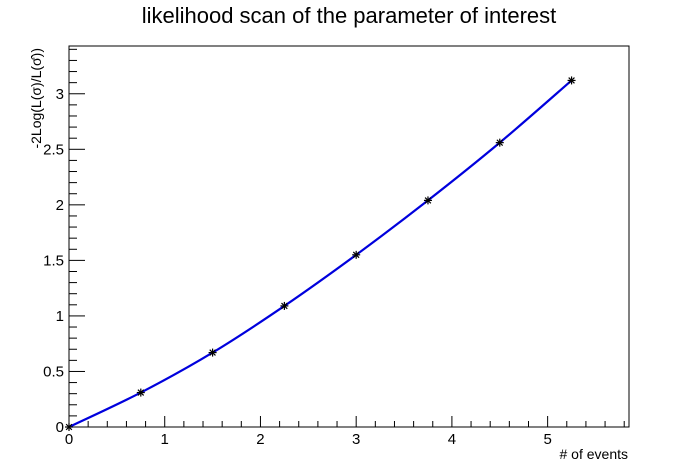 The width and height of the screenshot is (698, 474). Describe the element at coordinates (356, 439) in the screenshot. I see `x-tick-label: 3` at that location.